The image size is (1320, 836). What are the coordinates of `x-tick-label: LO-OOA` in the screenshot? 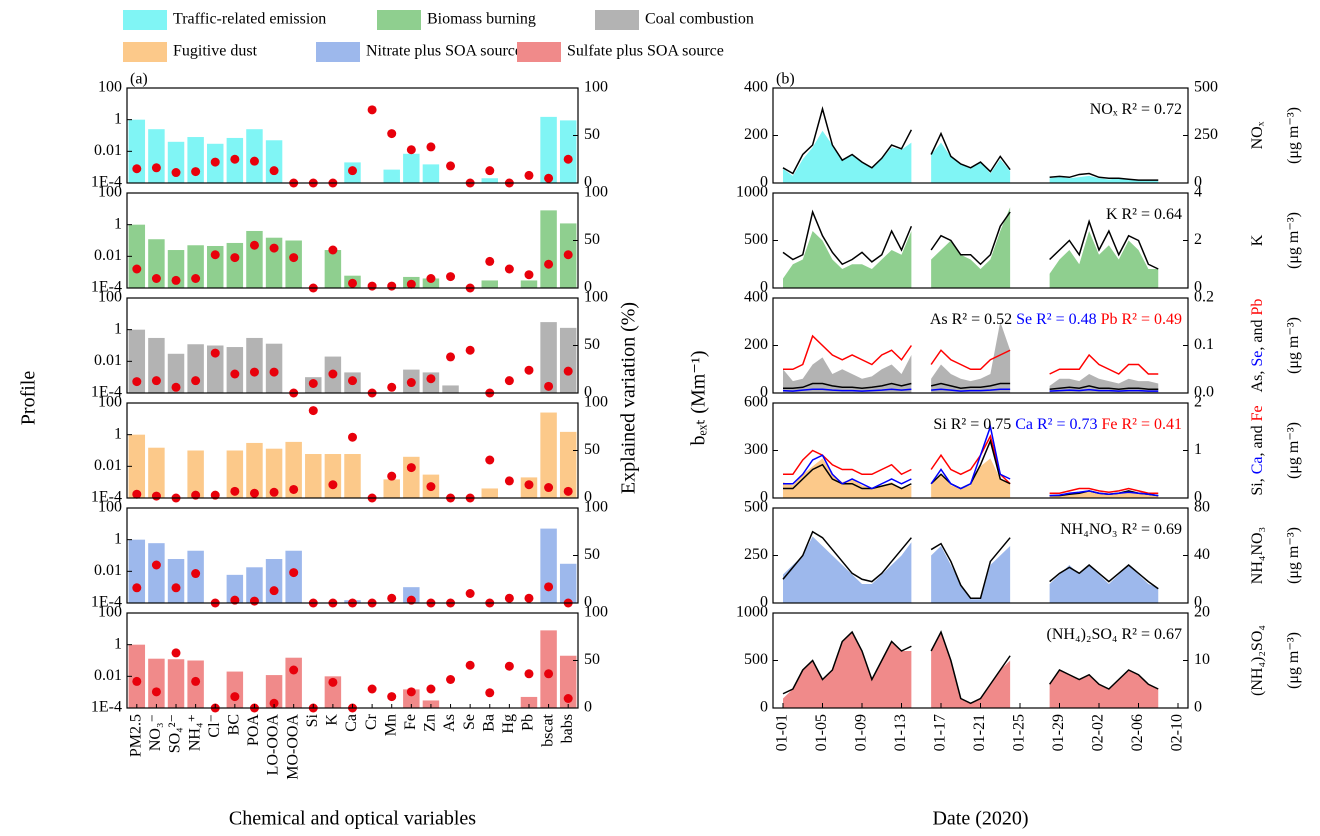 It's located at (273, 745).